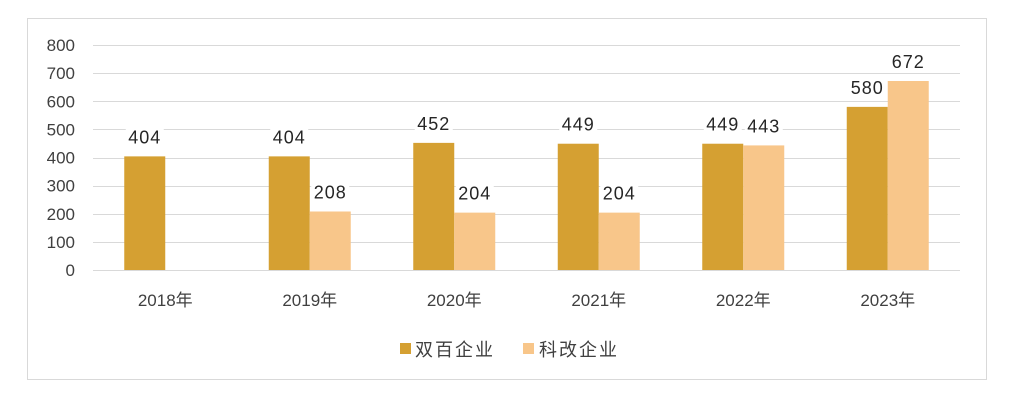  I want to click on x-axis-tick-labels: 2018年 2019年 2020年 2021年 2022年 2023年, so click(526, 300).